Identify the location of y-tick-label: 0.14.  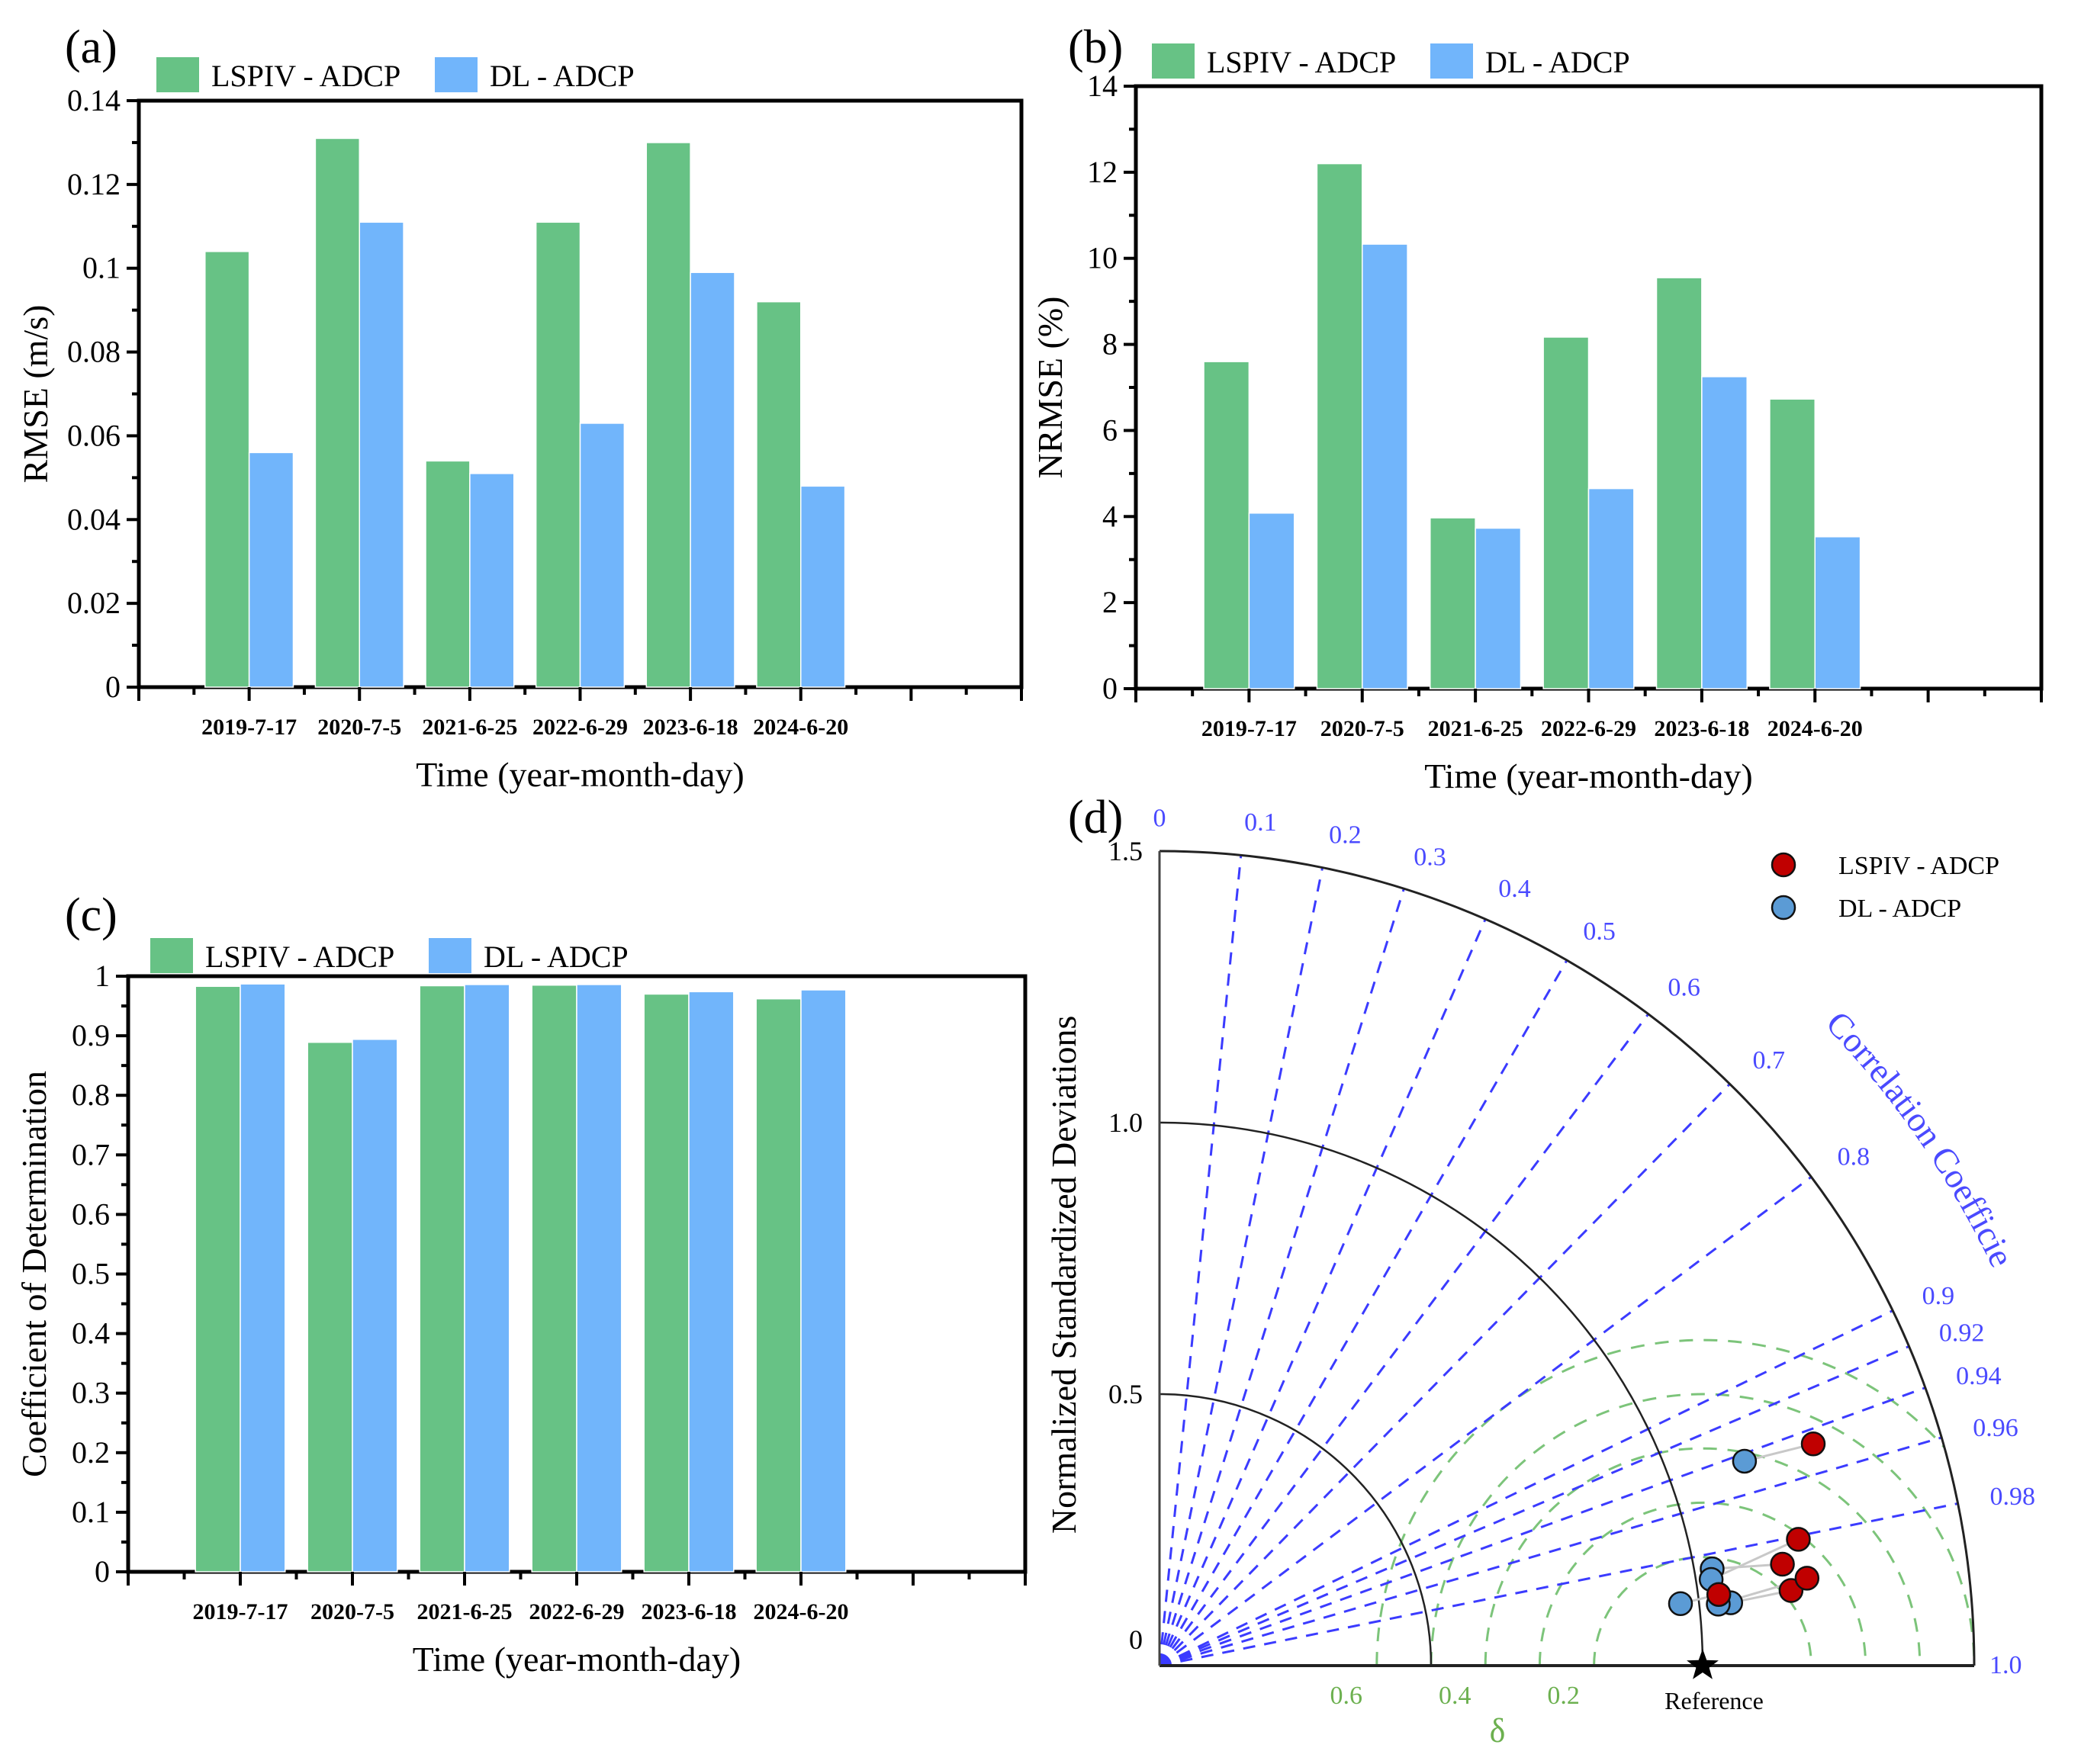
(94, 100).